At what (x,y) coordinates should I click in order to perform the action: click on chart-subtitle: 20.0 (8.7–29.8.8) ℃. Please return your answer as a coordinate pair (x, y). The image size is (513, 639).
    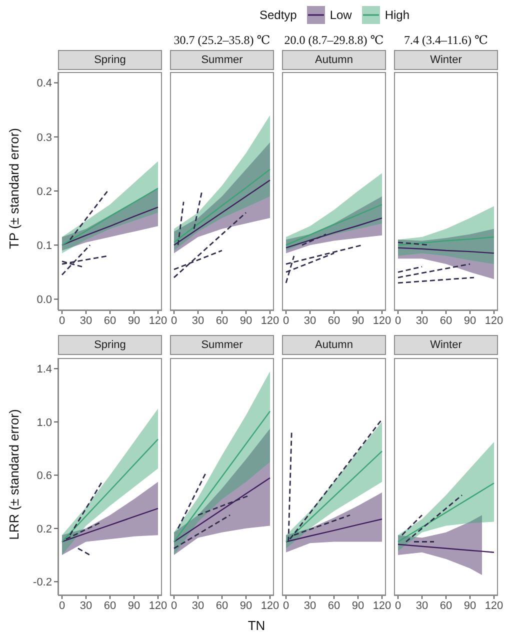
    Looking at the image, I should click on (334, 40).